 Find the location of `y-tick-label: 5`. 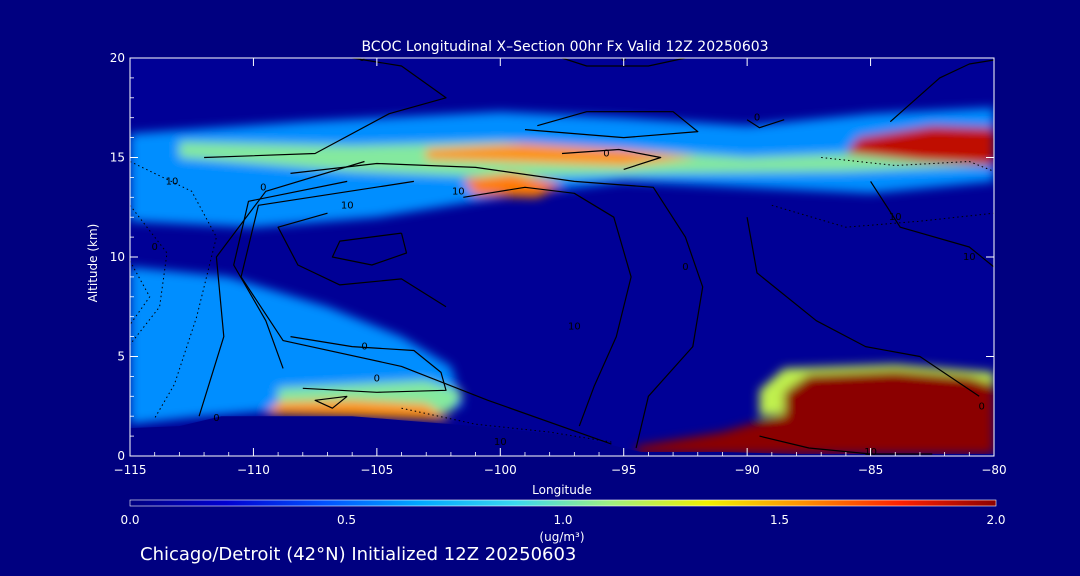

y-tick-label: 5 is located at coordinates (121, 357).